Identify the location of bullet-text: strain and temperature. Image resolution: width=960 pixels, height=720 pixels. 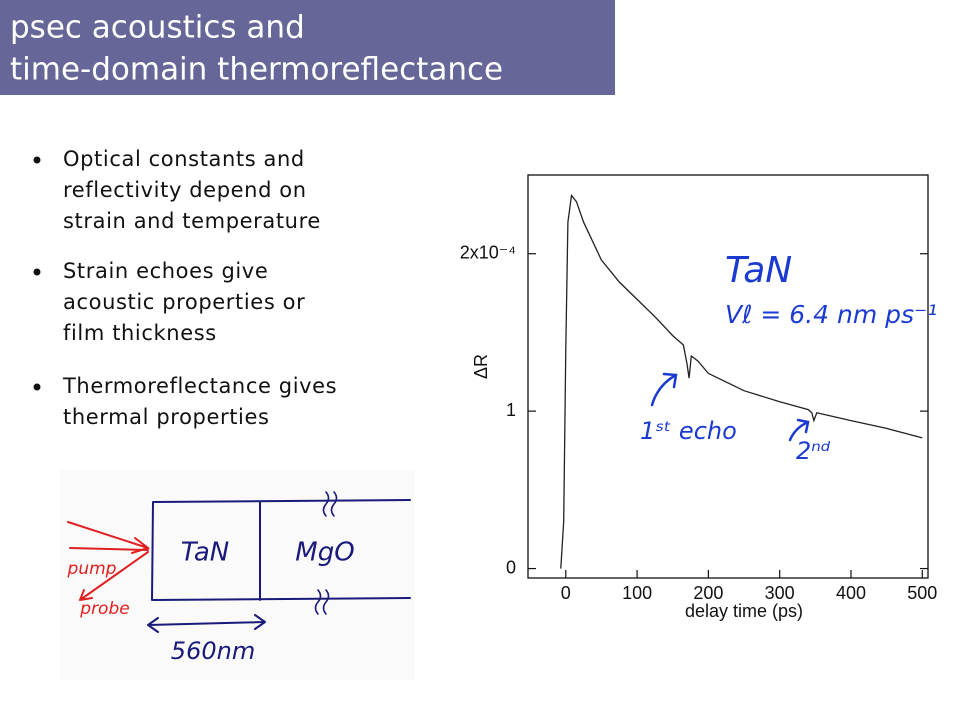
(192, 221).